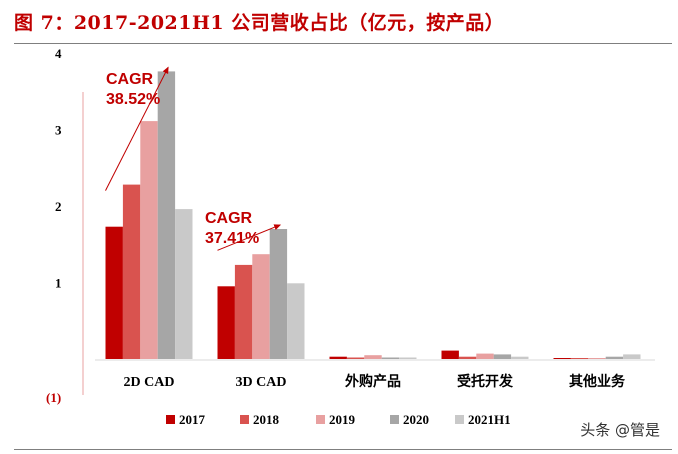  Describe the element at coordinates (597, 381) in the screenshot. I see `category-label: 其他业务` at that location.